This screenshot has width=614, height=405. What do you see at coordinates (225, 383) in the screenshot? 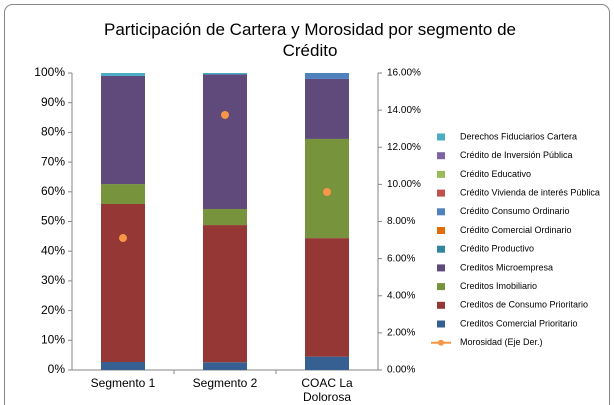
I see `x-tick-label: Segmento 2` at bounding box center [225, 383].